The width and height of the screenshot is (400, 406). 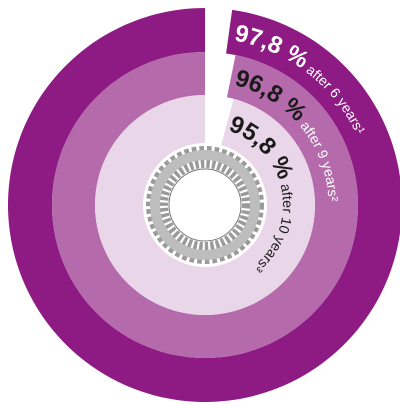 I want to click on washer-body, so click(x=205, y=205).